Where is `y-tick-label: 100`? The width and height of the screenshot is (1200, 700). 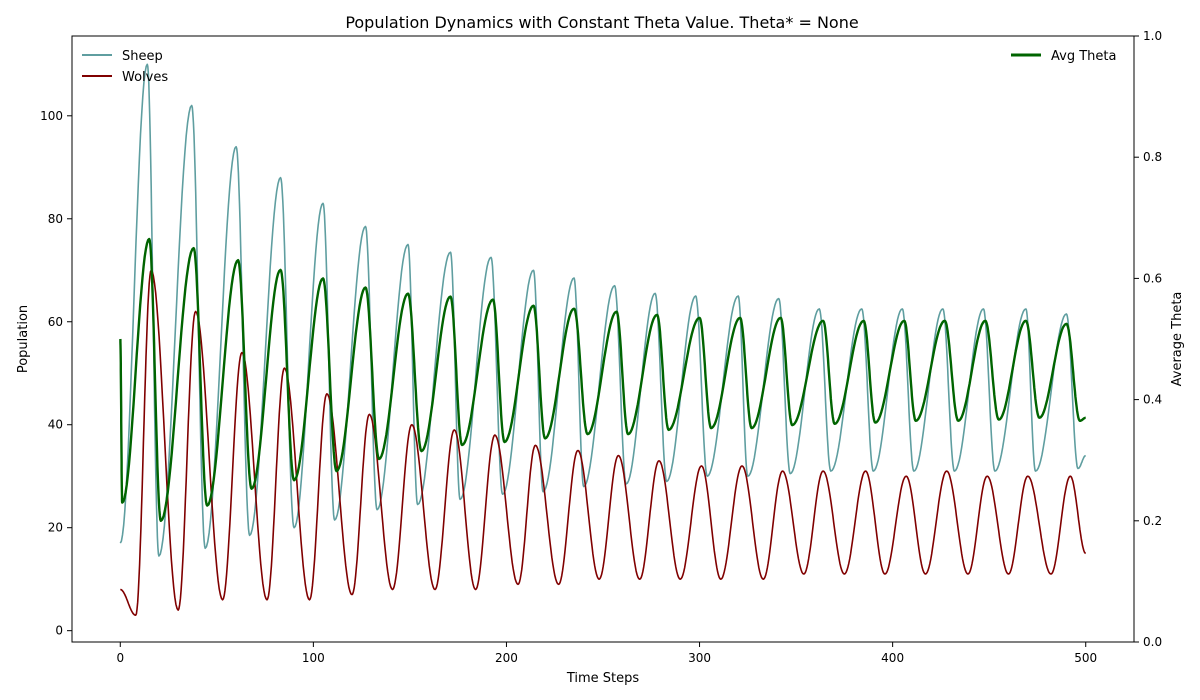 y-tick-label: 100 is located at coordinates (51, 116).